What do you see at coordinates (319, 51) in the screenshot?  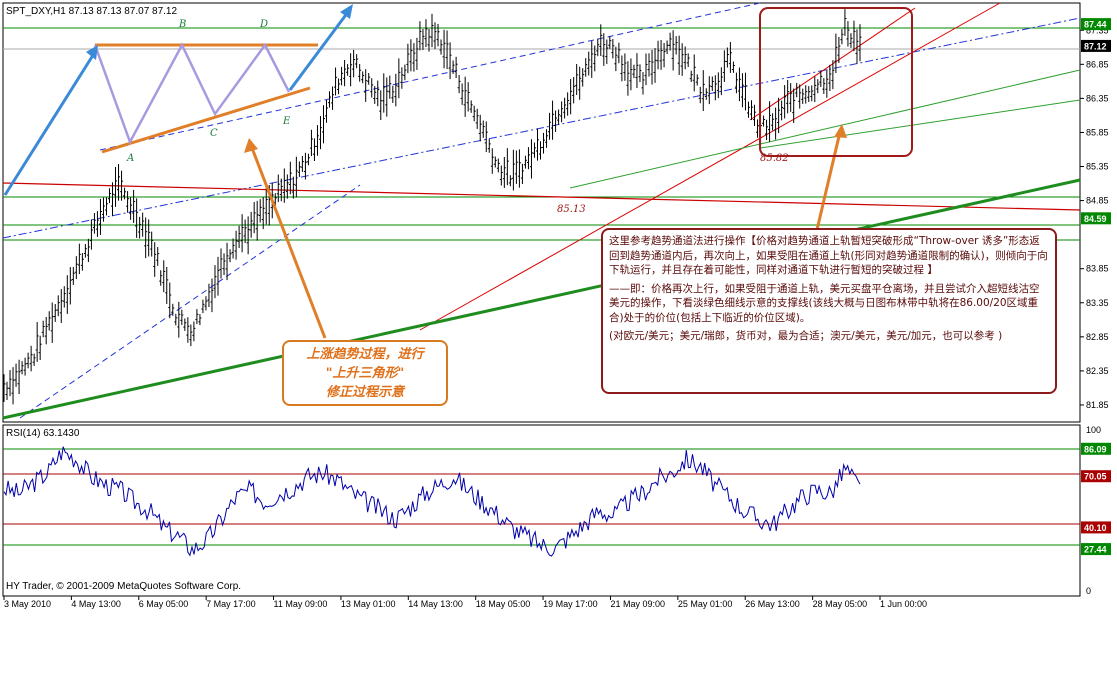 I see `blue-arrow-right` at bounding box center [319, 51].